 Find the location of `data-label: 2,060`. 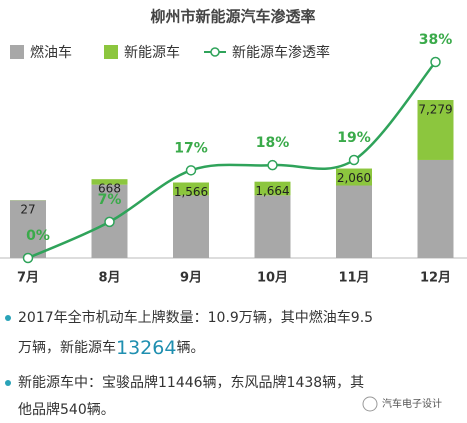

data-label: 2,060 is located at coordinates (354, 178).